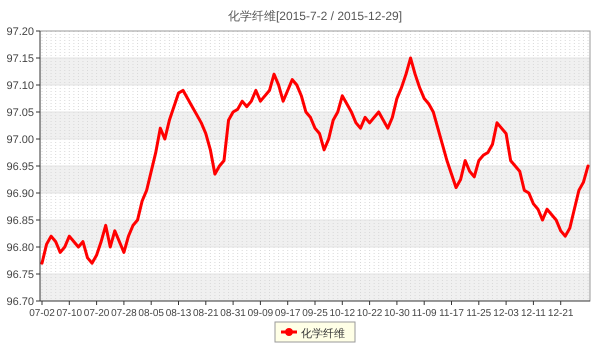 The image size is (600, 350). I want to click on x-tick-label: 09-09, so click(261, 313).